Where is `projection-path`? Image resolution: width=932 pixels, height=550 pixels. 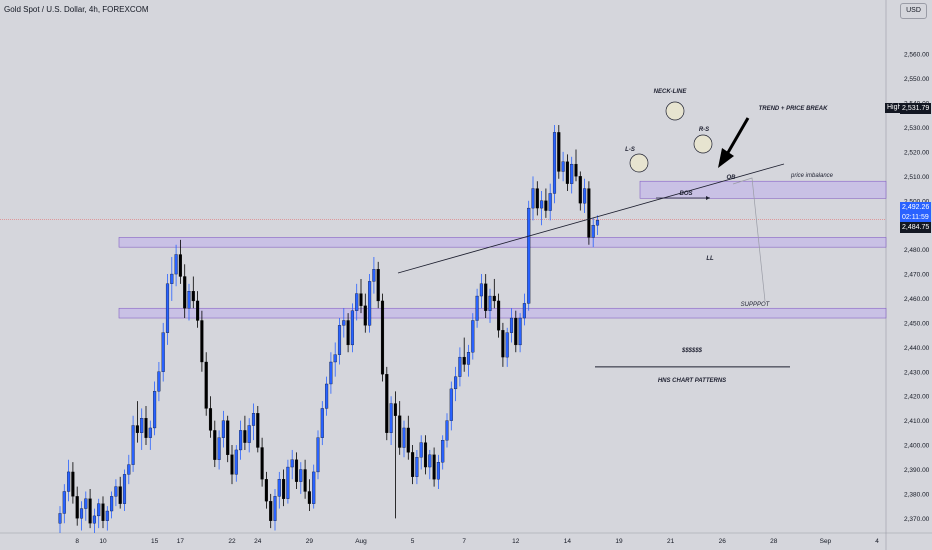 projection-path is located at coordinates (749, 239).